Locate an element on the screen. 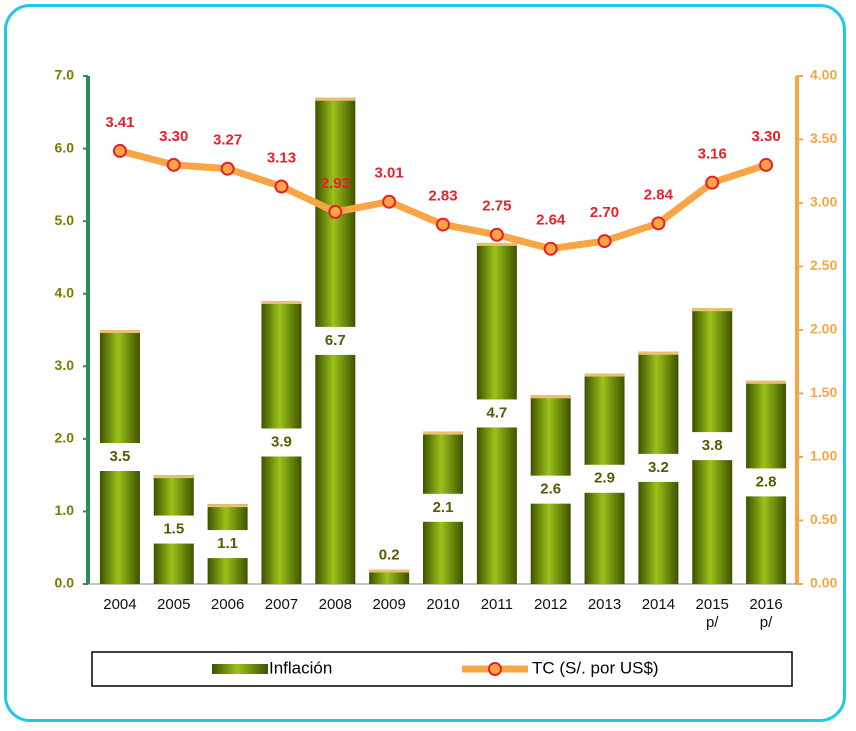 Image resolution: width=856 pixels, height=731 pixels. y2-tick-label: 3.50 is located at coordinates (823, 138).